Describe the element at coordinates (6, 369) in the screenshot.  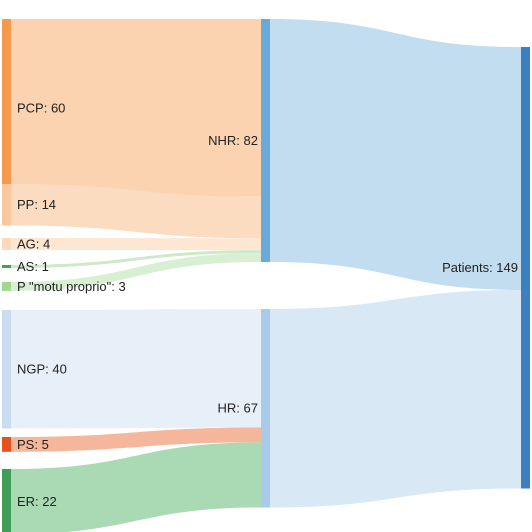
I see `node-ngp` at that location.